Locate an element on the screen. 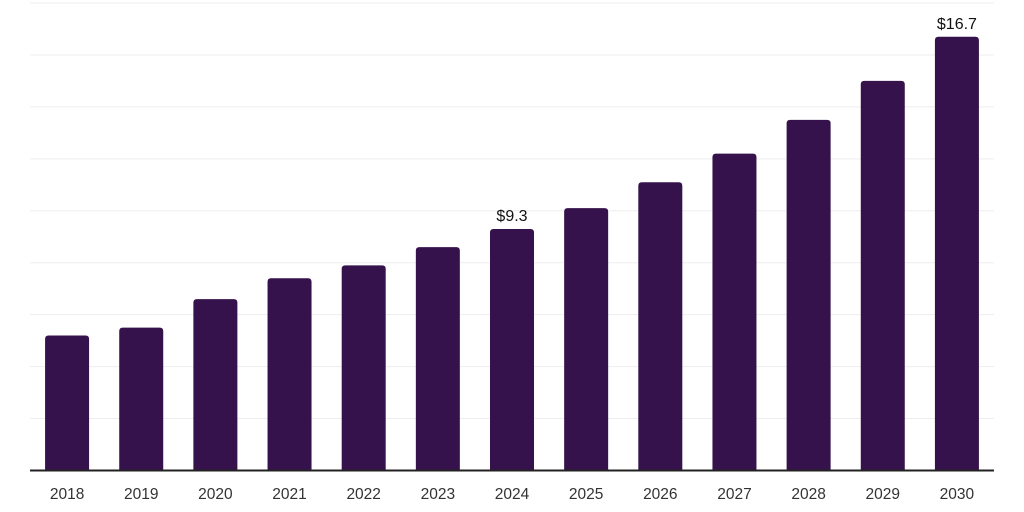 The height and width of the screenshot is (512, 1024). bar-2030 is located at coordinates (956, 253).